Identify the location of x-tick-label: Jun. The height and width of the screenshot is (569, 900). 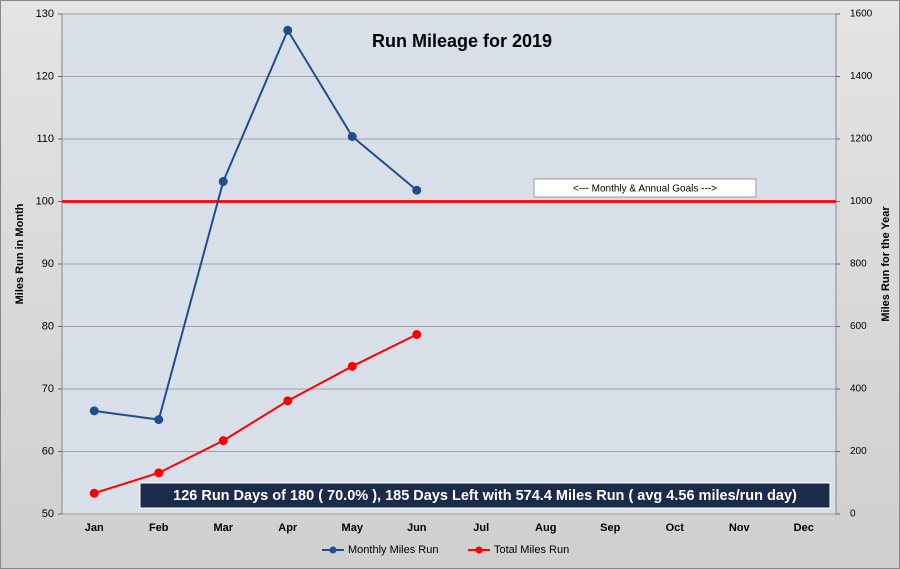
(417, 528).